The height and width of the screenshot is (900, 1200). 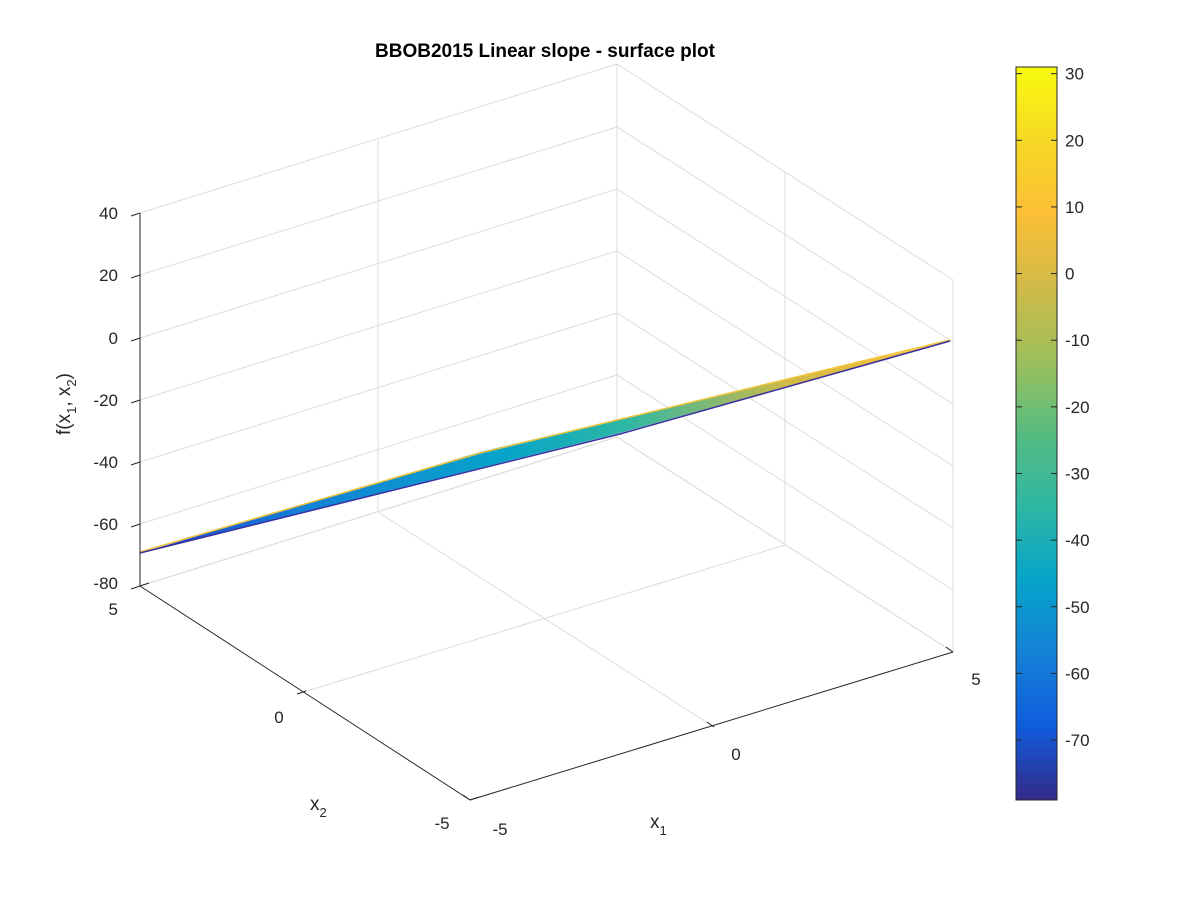 What do you see at coordinates (545, 51) in the screenshot?
I see `chart-title: BBOB2015 Linear slope - surface plot` at bounding box center [545, 51].